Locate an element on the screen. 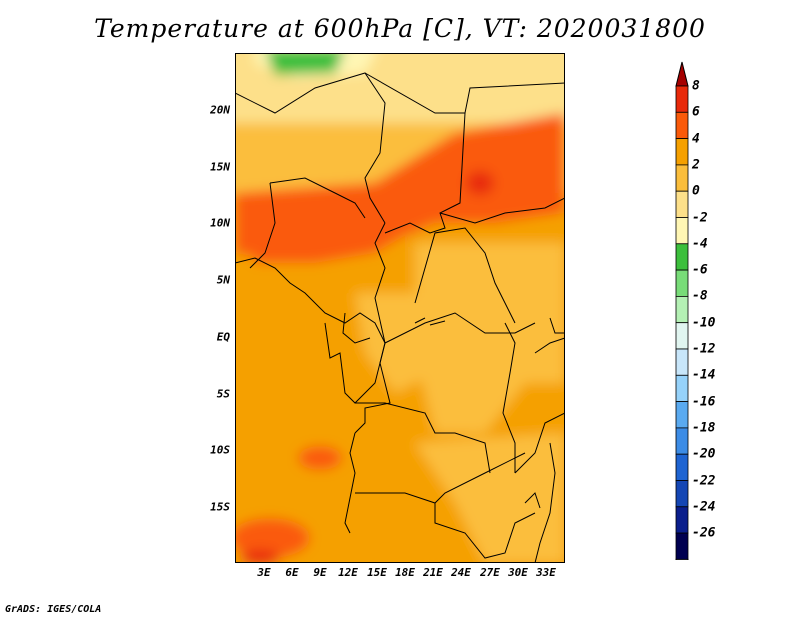  lon-label: 30E is located at coordinates (518, 572).